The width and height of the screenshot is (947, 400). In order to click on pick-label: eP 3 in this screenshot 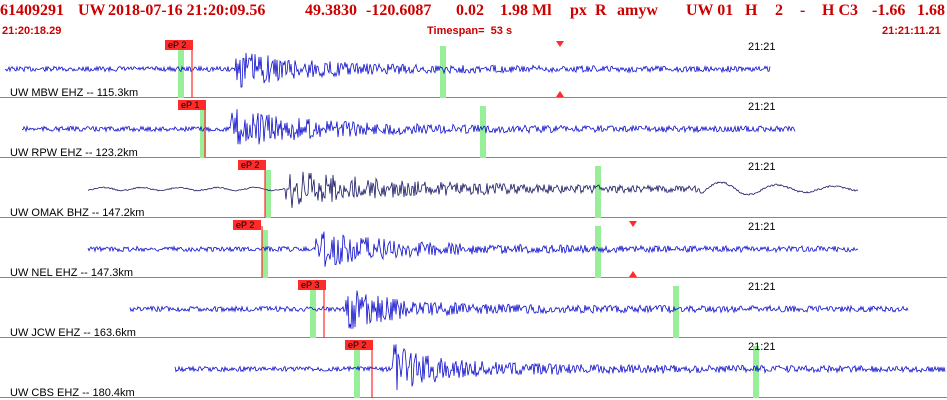, I will do `click(310, 285)`.